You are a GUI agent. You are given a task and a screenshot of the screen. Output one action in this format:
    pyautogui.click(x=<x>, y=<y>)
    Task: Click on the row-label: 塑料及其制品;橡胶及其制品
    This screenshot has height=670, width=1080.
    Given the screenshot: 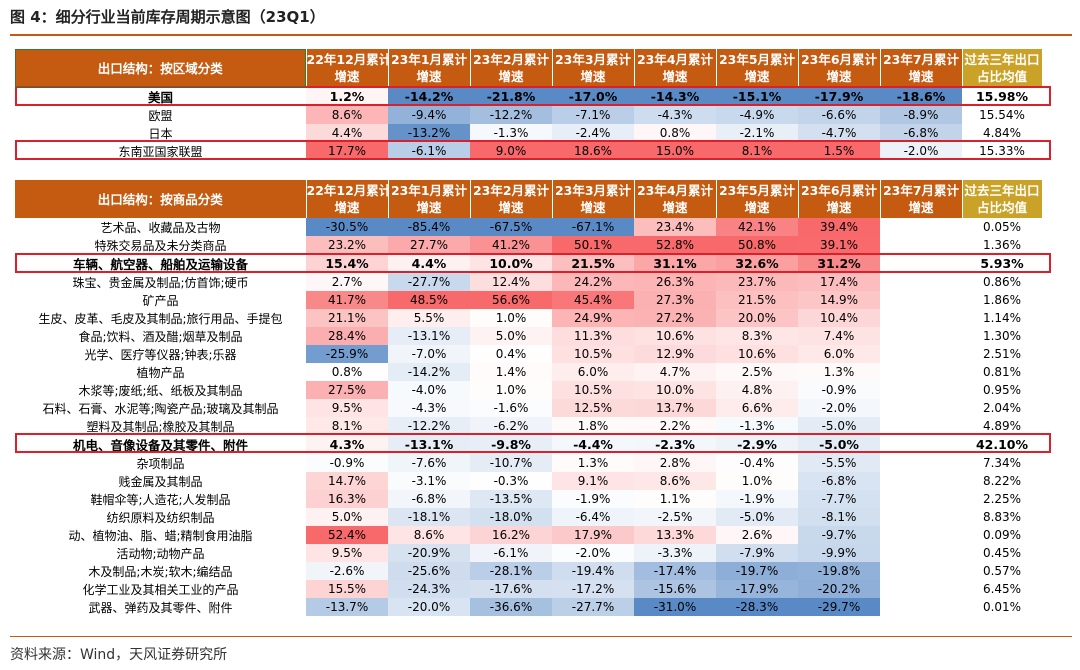 What is the action you would take?
    pyautogui.click(x=160, y=426)
    